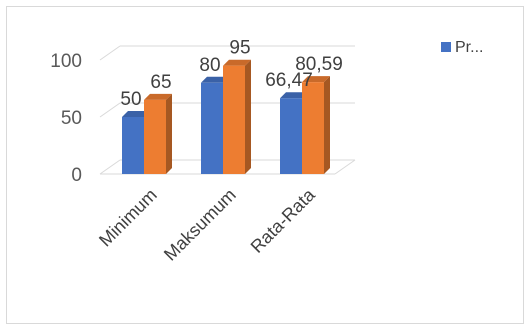  Describe the element at coordinates (66, 61) in the screenshot. I see `y-tick-label: 100` at that location.